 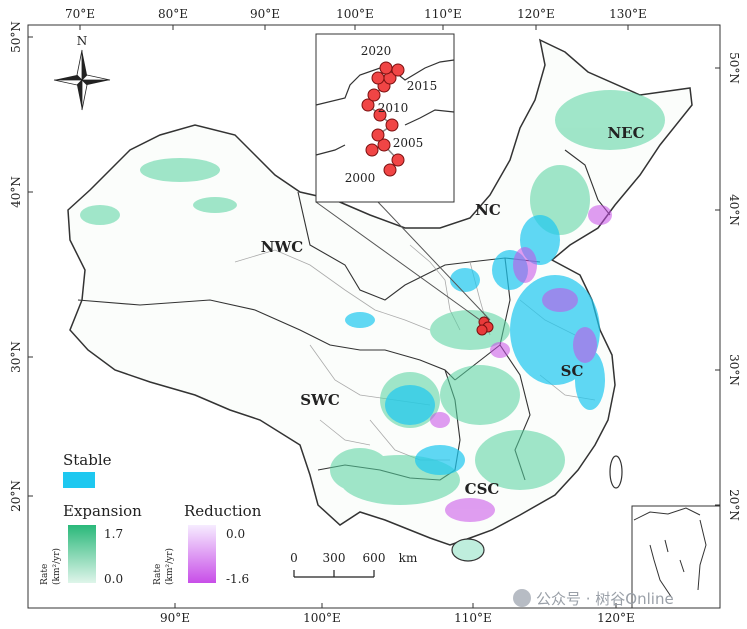 I want to click on top-lon-tick: 100°E, so click(x=355, y=14).